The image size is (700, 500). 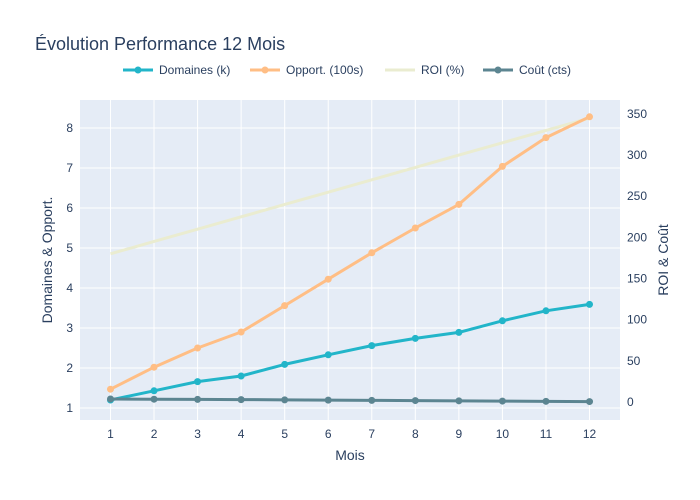 I want to click on y-right-tick-label: 100, so click(x=637, y=320).